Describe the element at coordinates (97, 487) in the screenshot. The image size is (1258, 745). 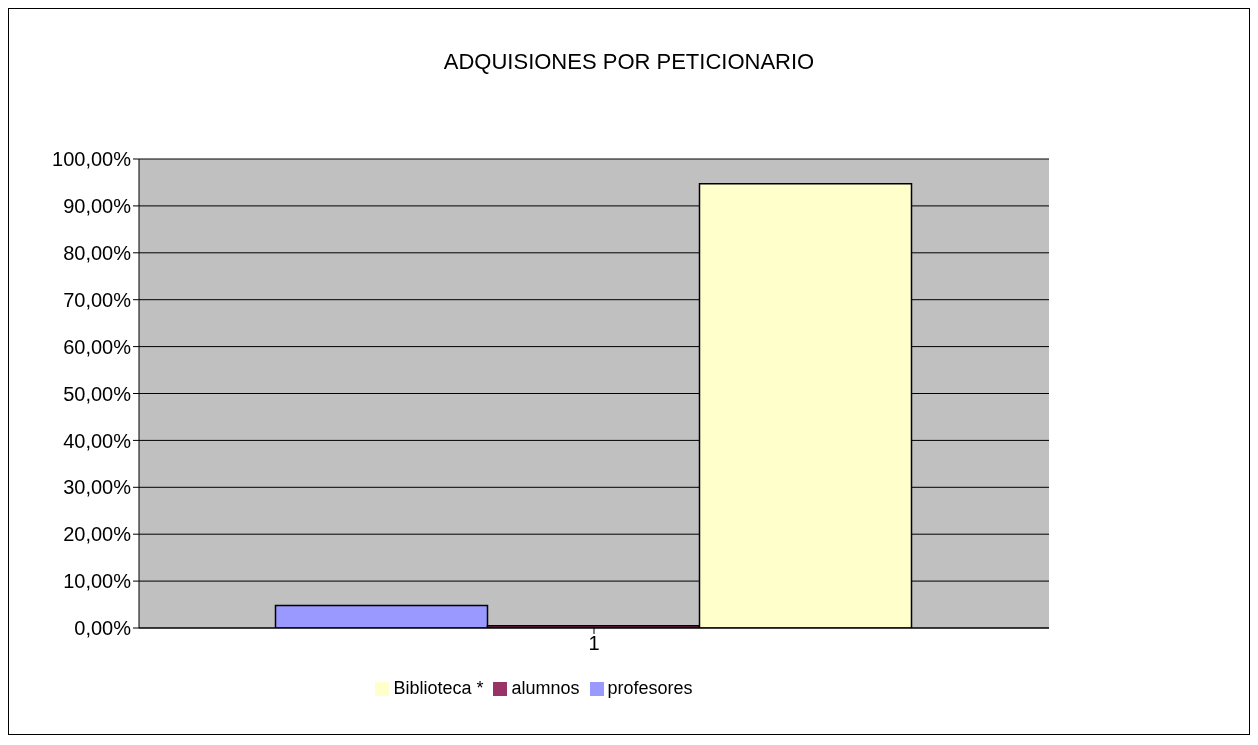
I see `y-tick-label: 30,00%` at that location.